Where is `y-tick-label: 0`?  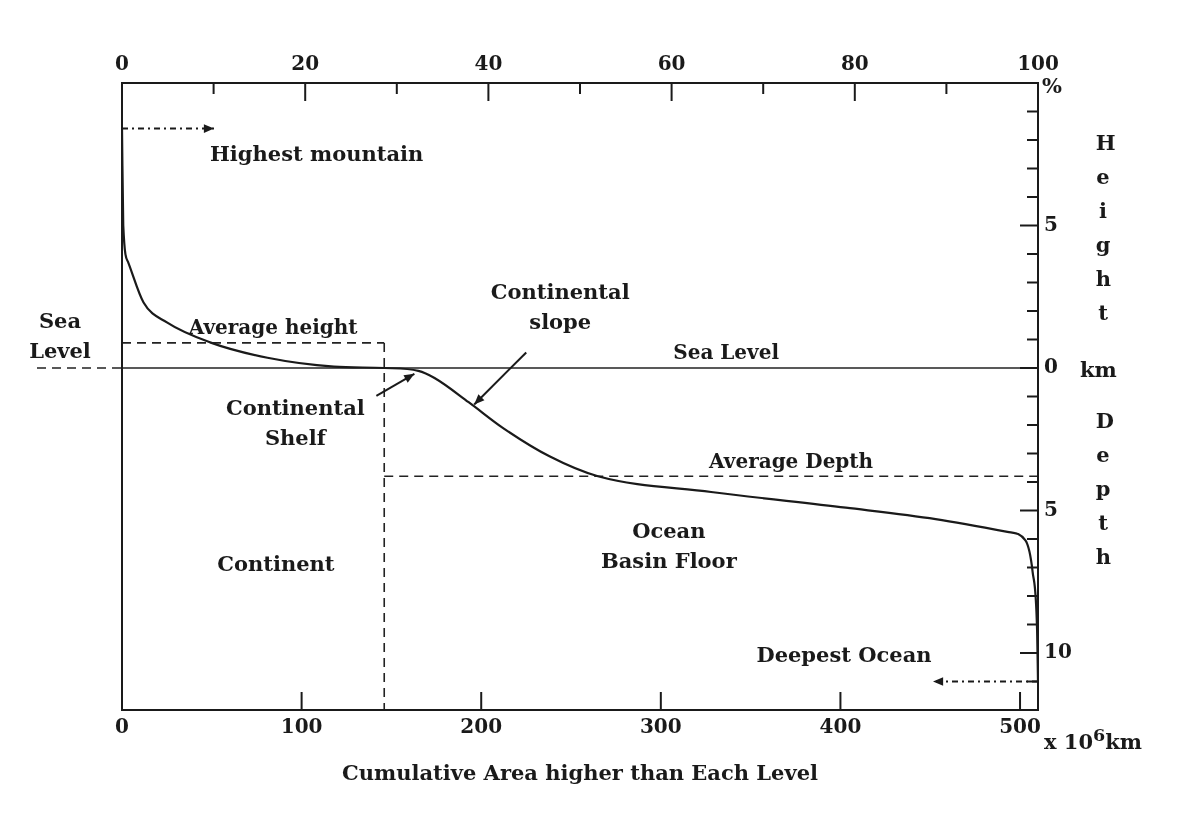 y-tick-label: 0 is located at coordinates (1051, 366).